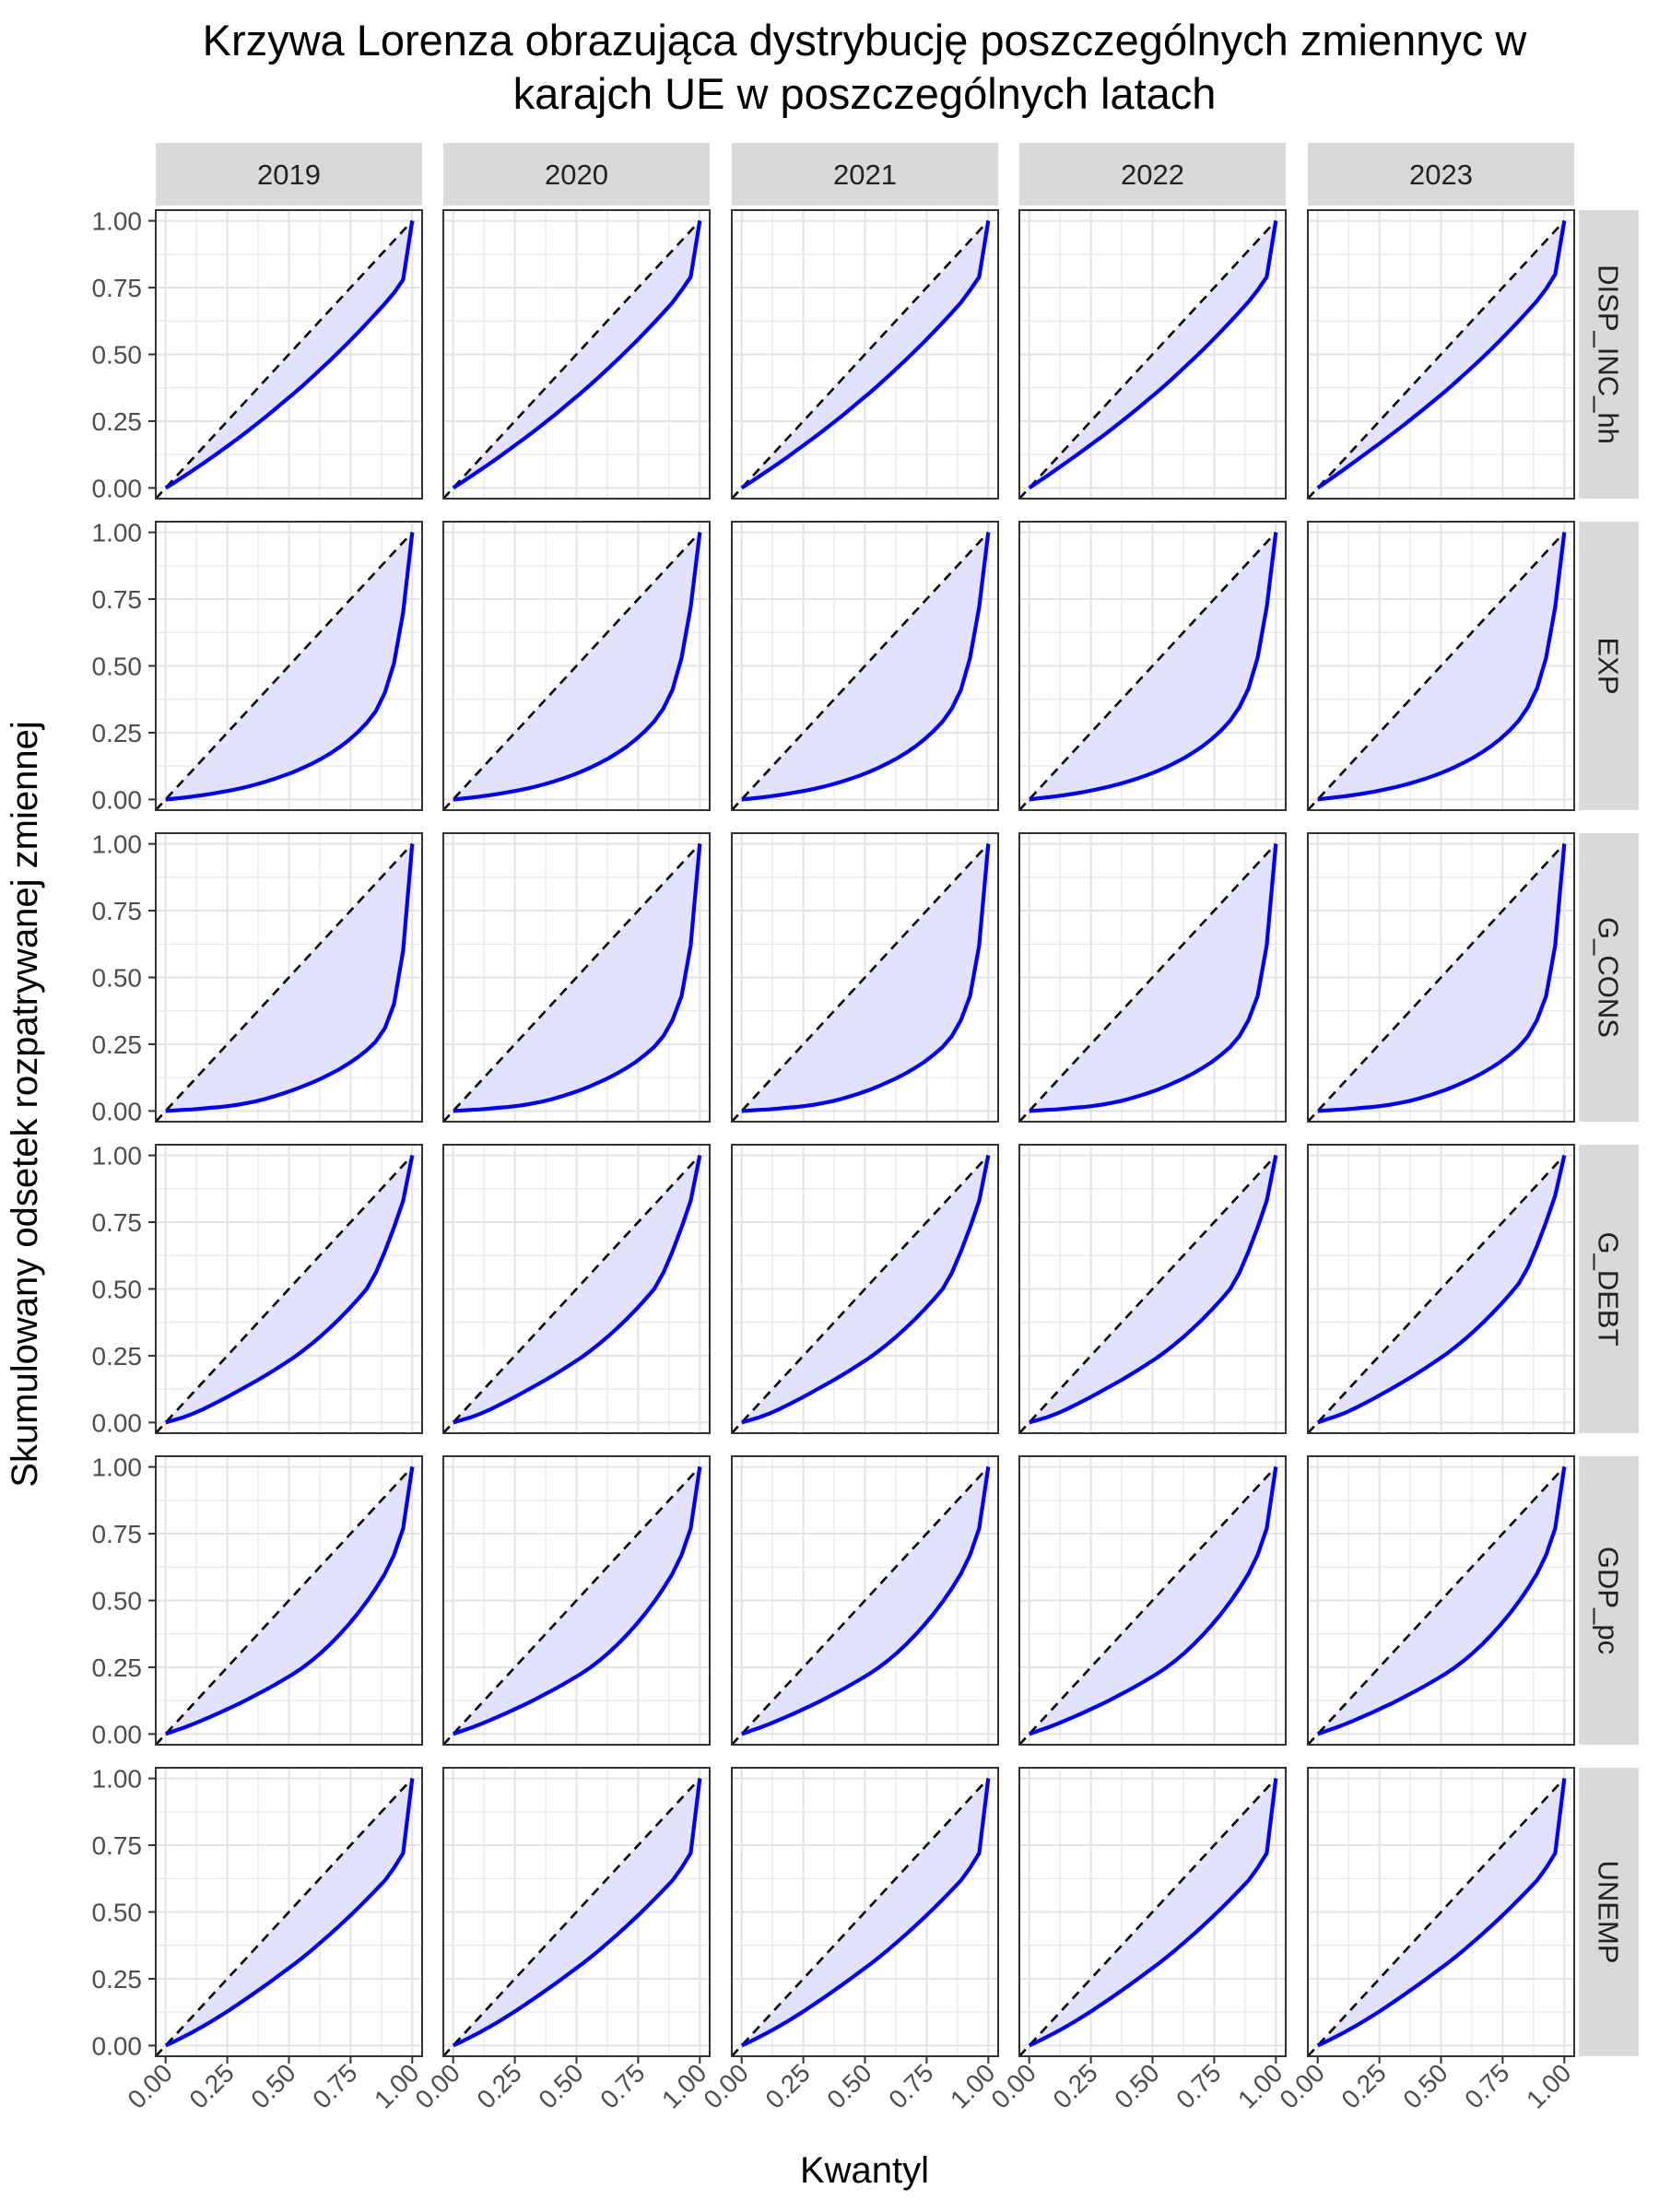 This screenshot has width=1659, height=2212. I want to click on panel-G_CONS-2022, so click(1152, 977).